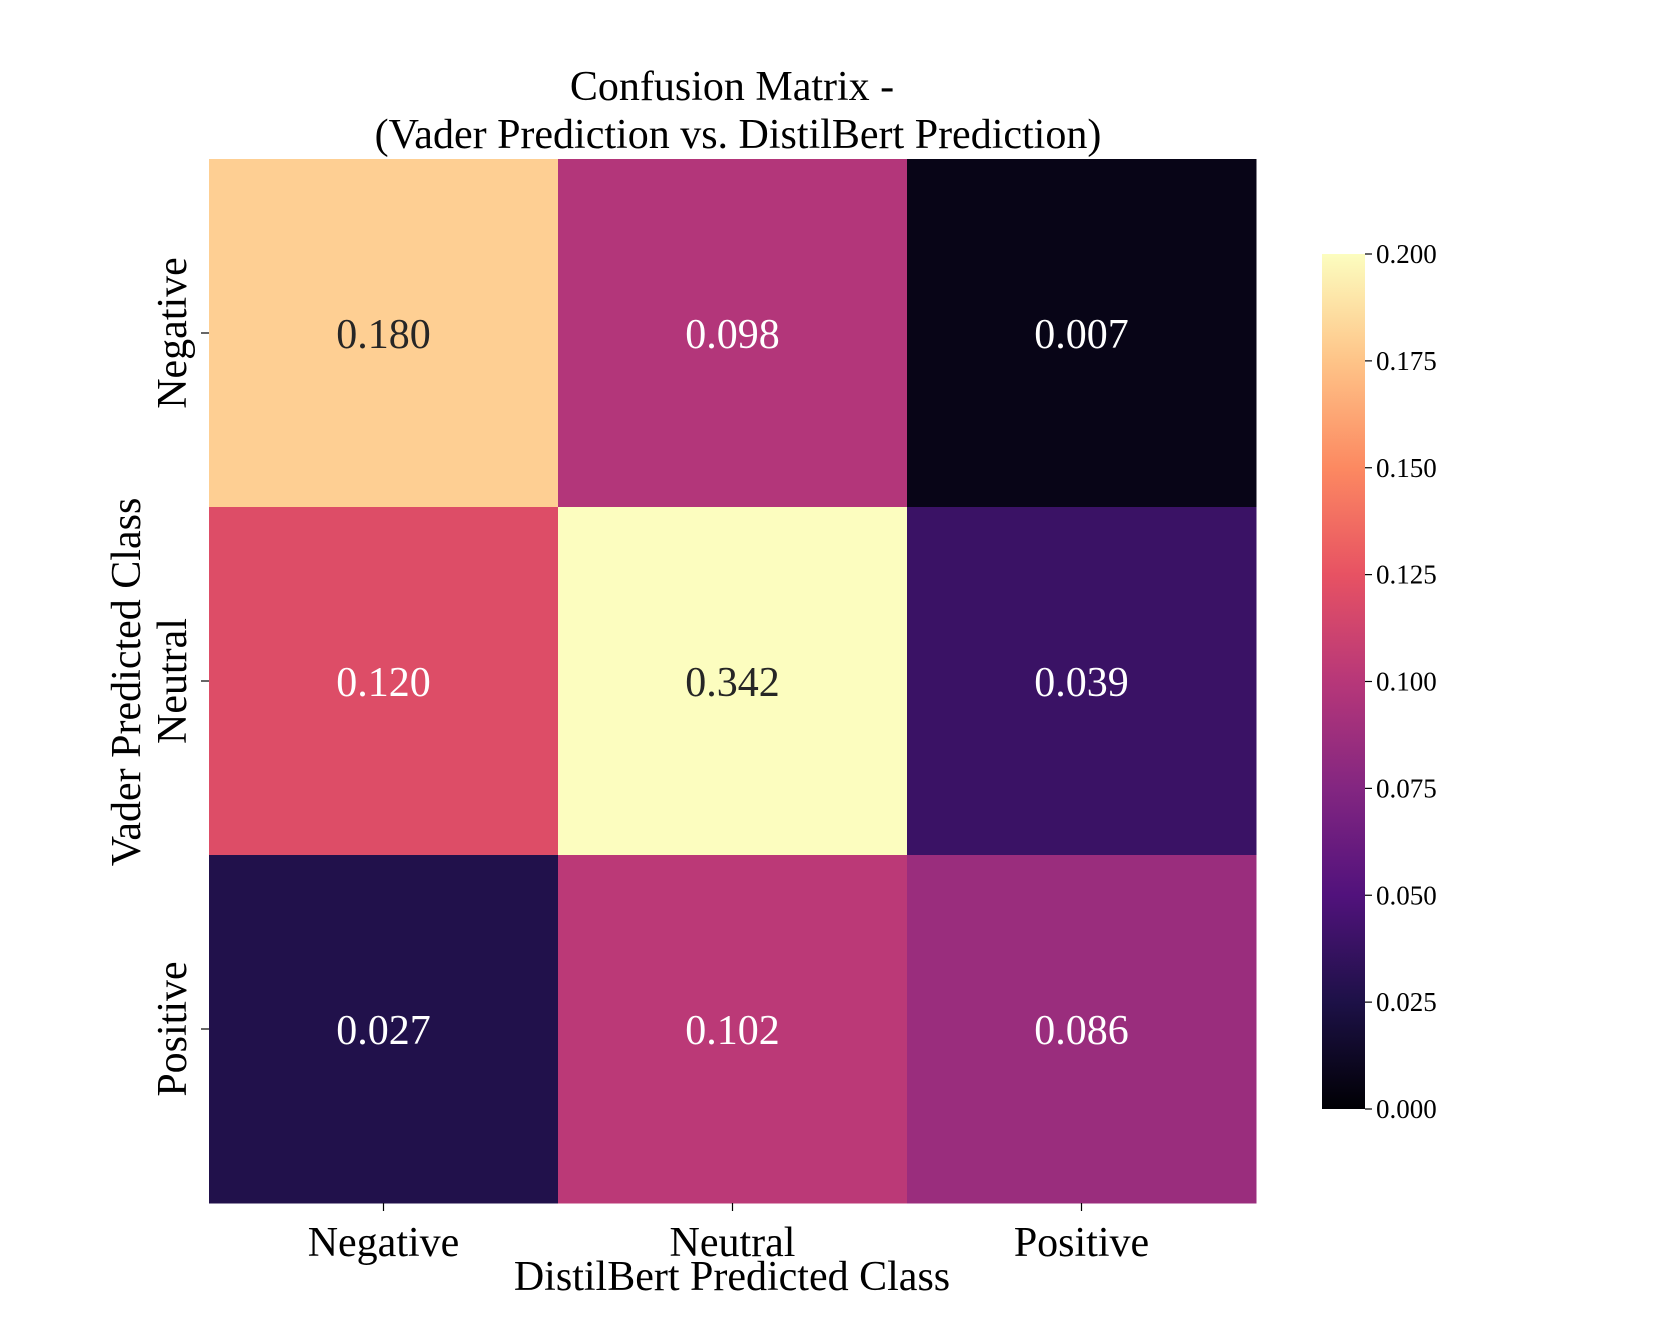  What do you see at coordinates (1406, 468) in the screenshot?
I see `colorbar-tick-label: 0.150` at bounding box center [1406, 468].